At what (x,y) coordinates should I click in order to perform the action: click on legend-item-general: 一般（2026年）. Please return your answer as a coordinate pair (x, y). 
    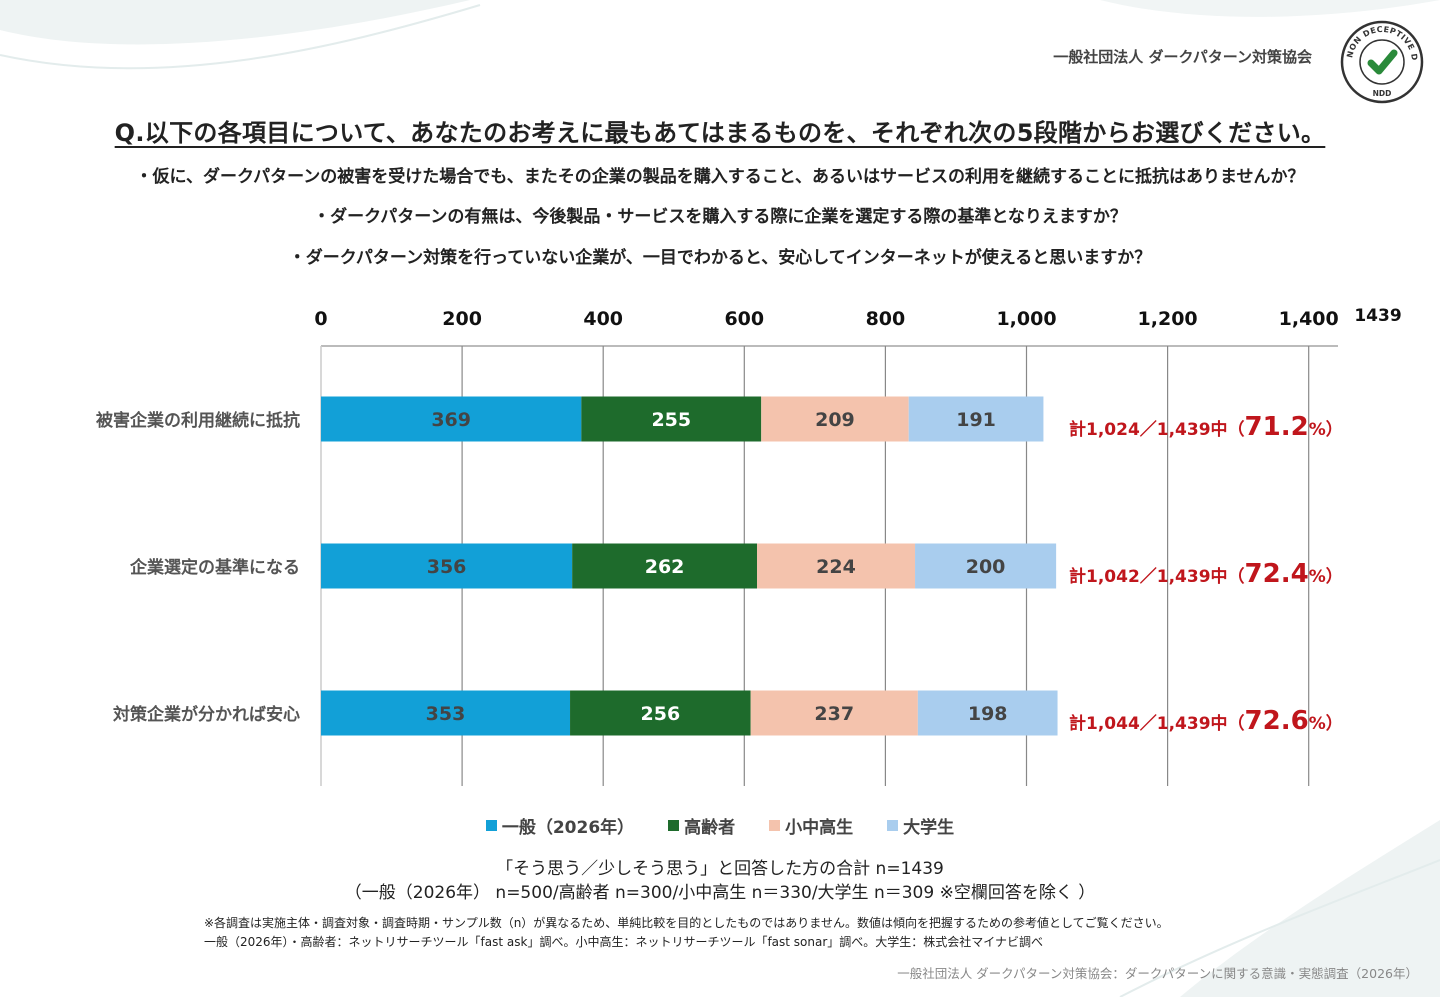
    Looking at the image, I should click on (560, 825).